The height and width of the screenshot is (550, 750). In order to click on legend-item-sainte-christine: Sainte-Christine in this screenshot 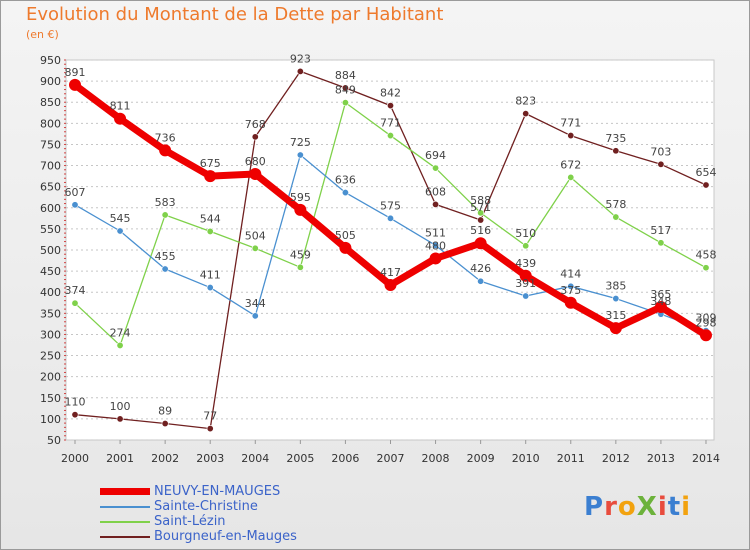, I will do `click(198, 506)`.